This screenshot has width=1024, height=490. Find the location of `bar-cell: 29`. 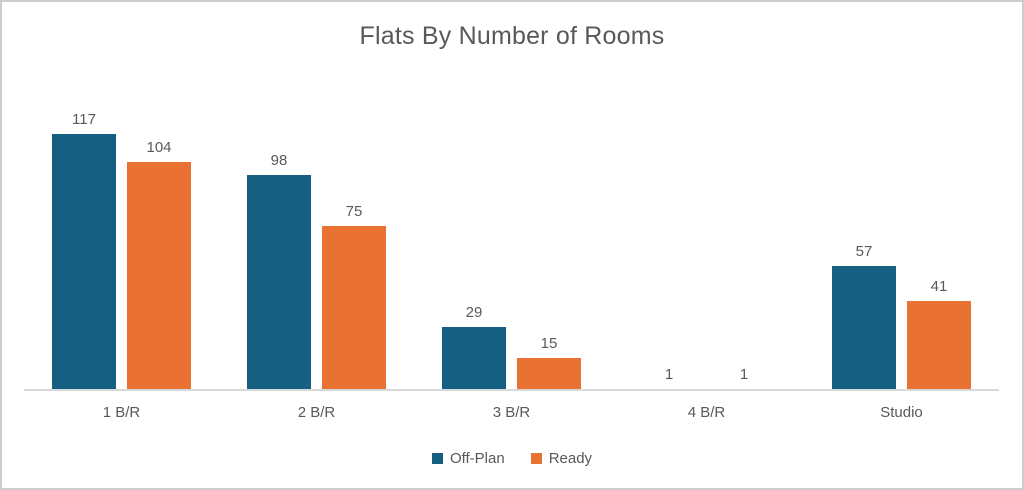

bar-cell: 29 is located at coordinates (474, 348).